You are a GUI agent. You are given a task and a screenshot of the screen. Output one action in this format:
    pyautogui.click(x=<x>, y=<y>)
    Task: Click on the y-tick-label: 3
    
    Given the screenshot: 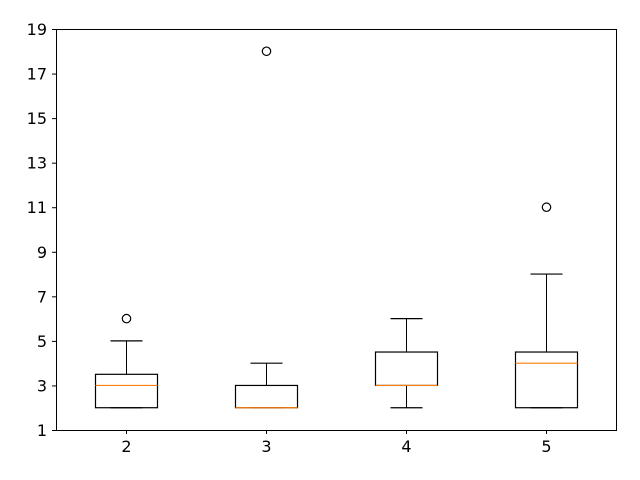 What is the action you would take?
    pyautogui.click(x=42, y=385)
    